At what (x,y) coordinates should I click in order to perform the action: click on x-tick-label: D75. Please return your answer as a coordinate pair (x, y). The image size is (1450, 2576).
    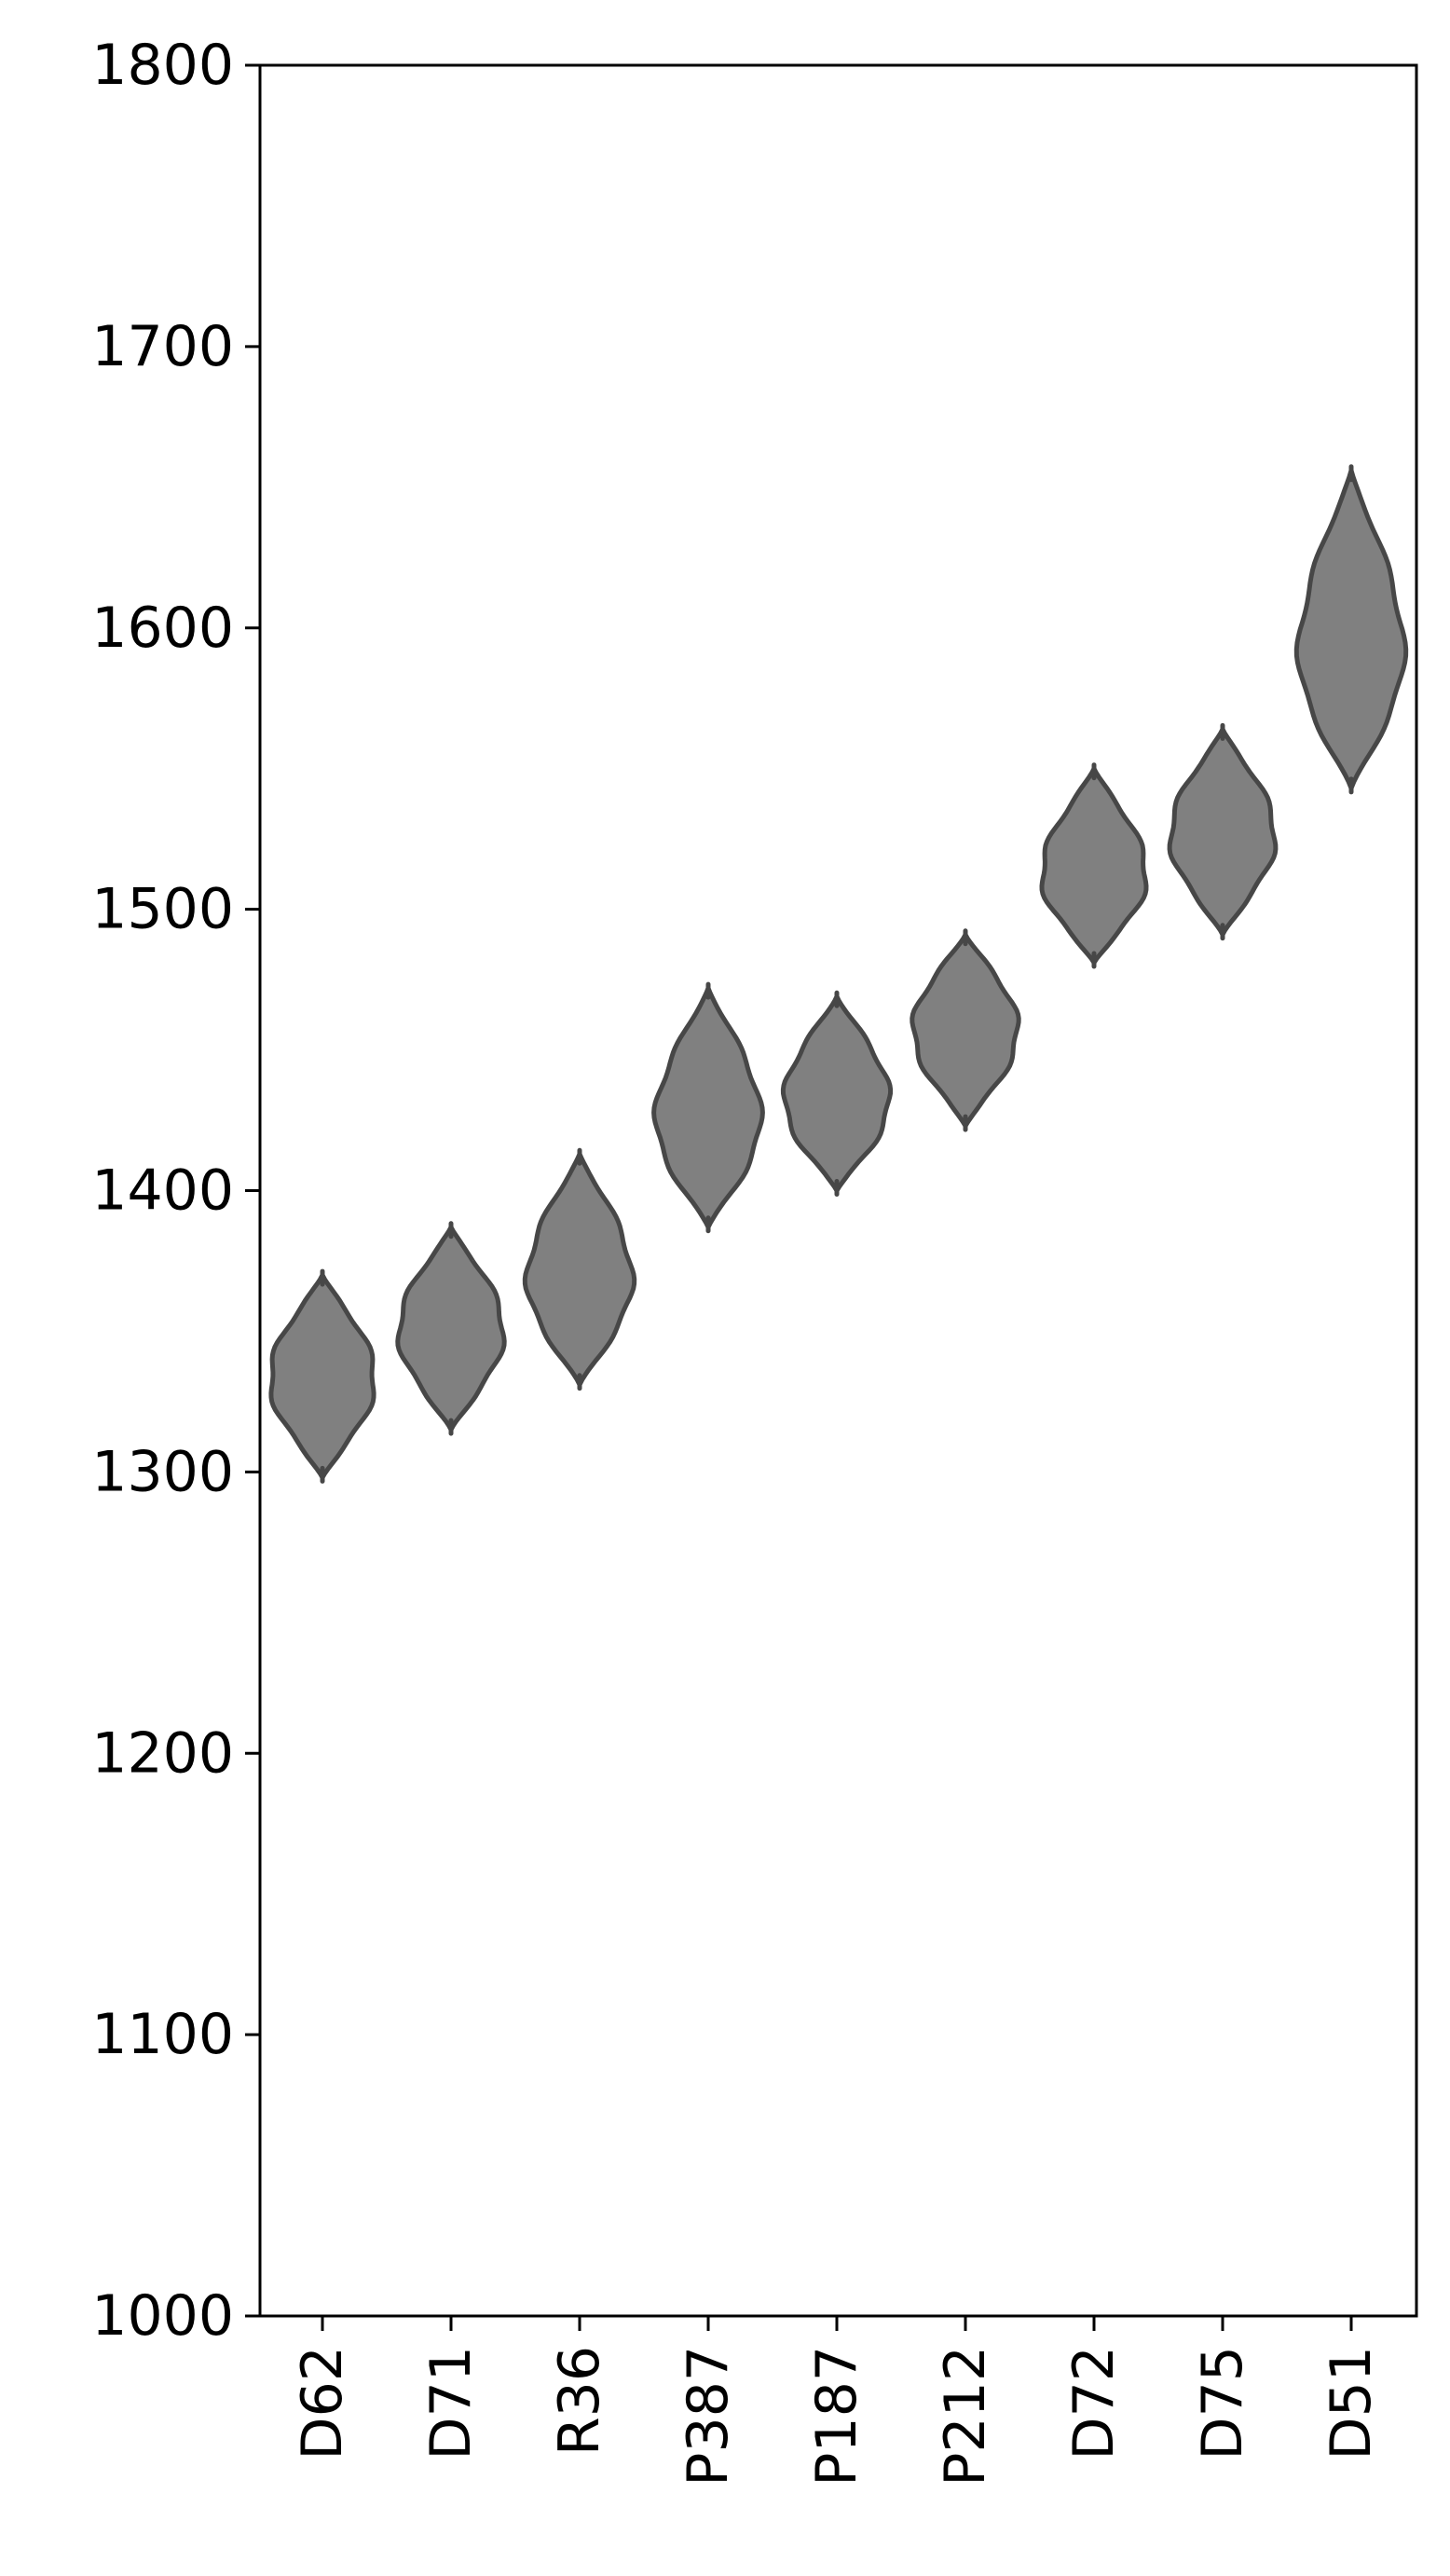
    Looking at the image, I should click on (1222, 2403).